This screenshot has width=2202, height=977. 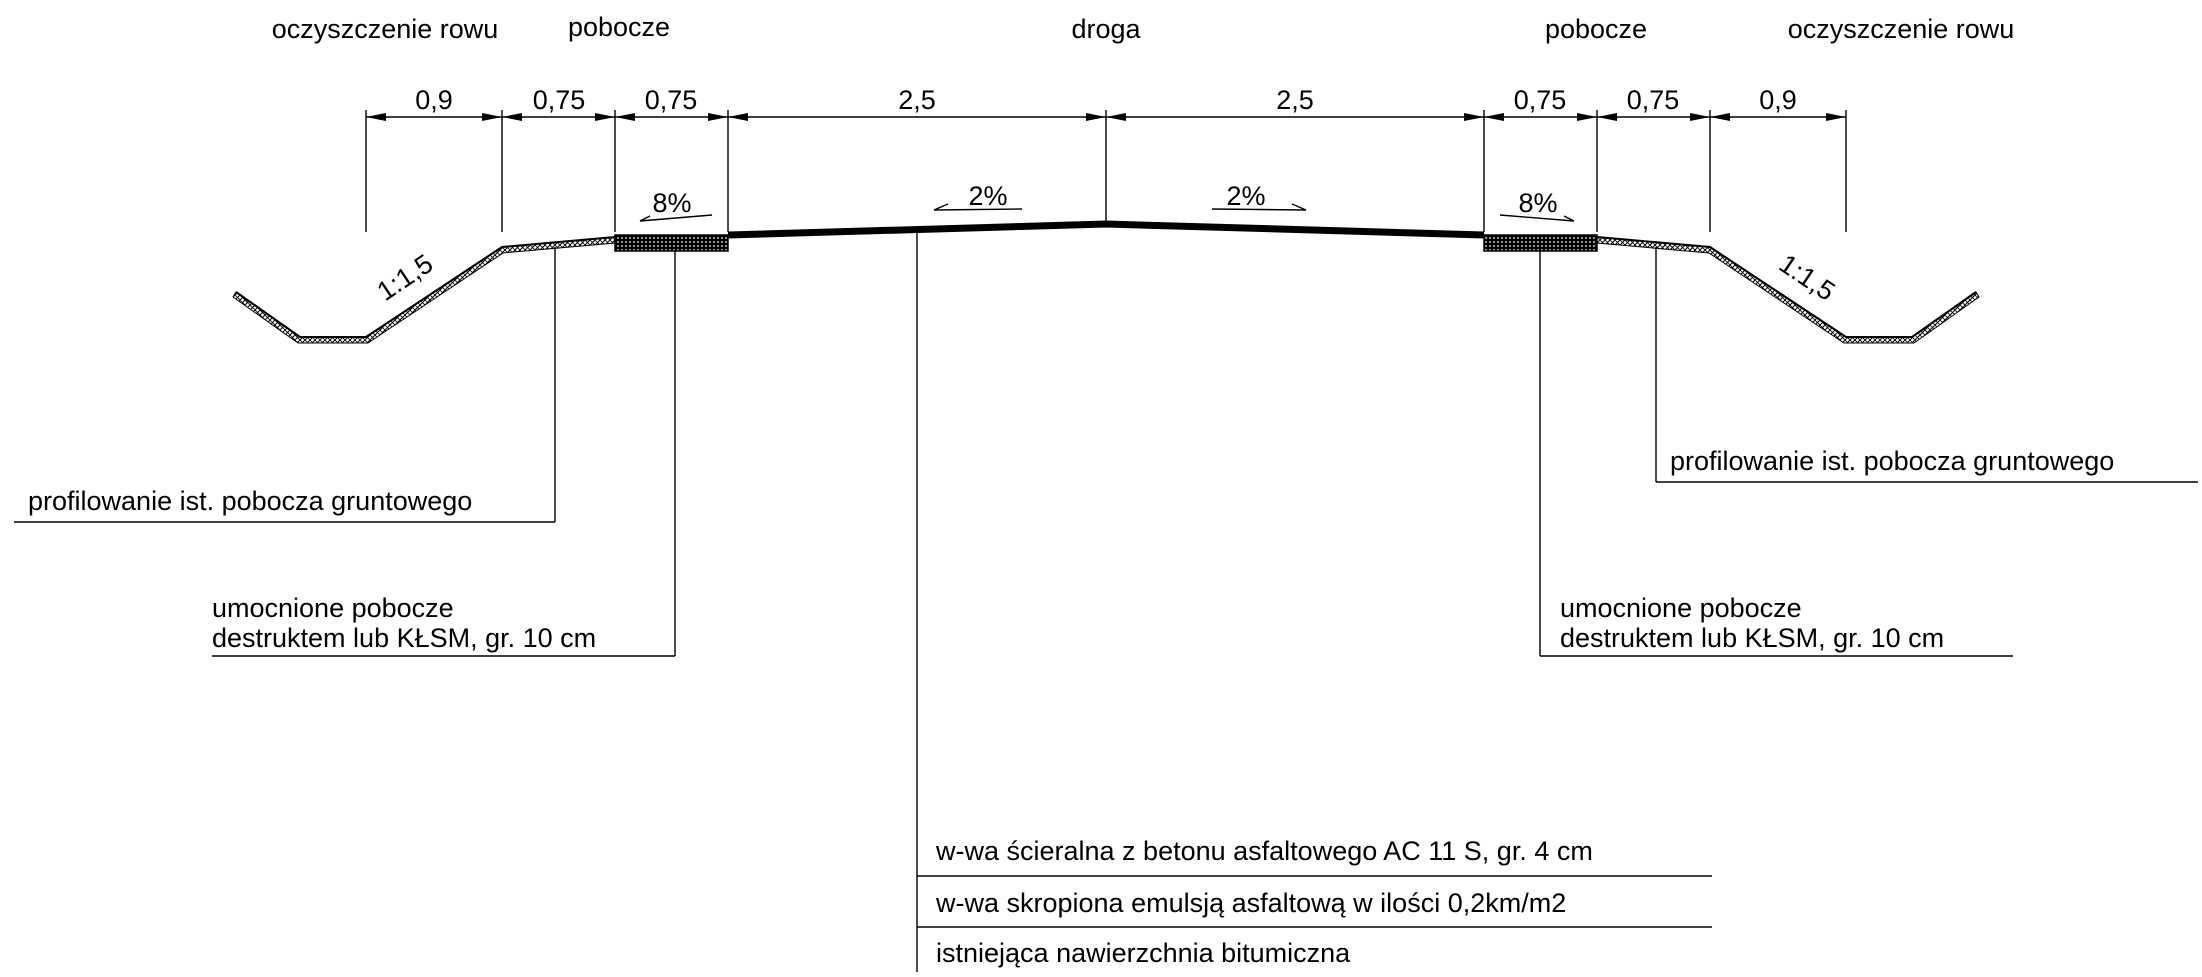 I want to click on slope-marker-shoulder-left, so click(x=676, y=218).